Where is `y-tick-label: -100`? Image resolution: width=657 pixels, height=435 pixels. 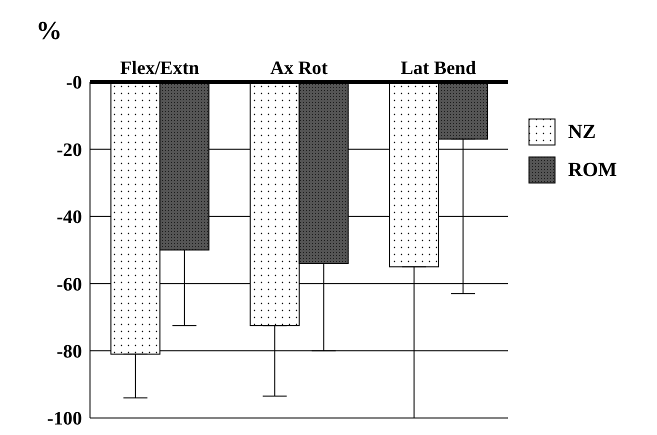 y-tick-label: -100 is located at coordinates (64, 419).